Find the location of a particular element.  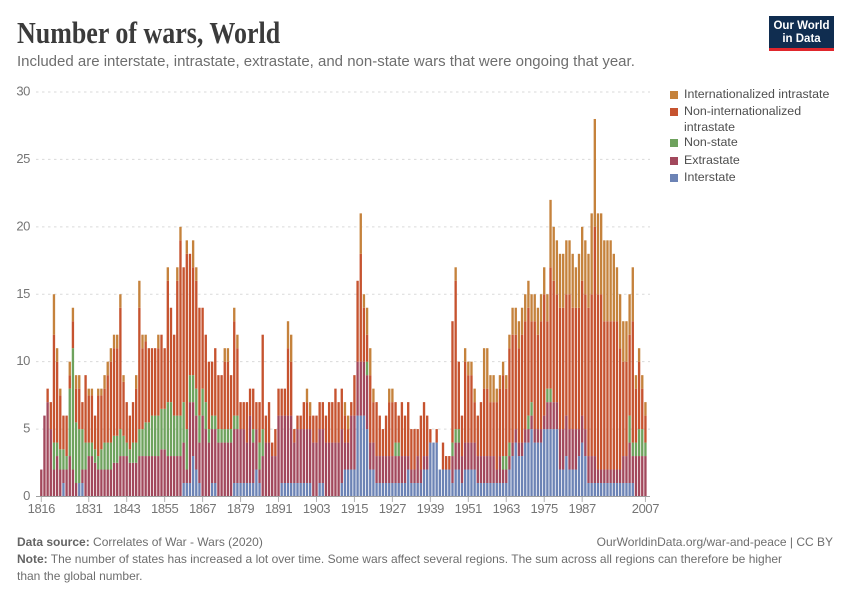

svg-text: 0 is located at coordinates (26, 495).